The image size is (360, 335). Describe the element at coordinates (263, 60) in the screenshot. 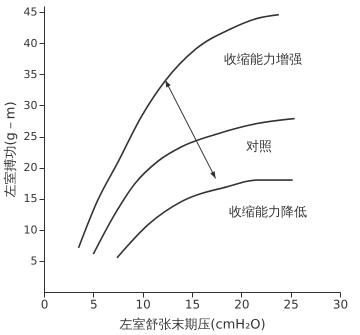

I see `series-label: 收缩能力增强` at that location.